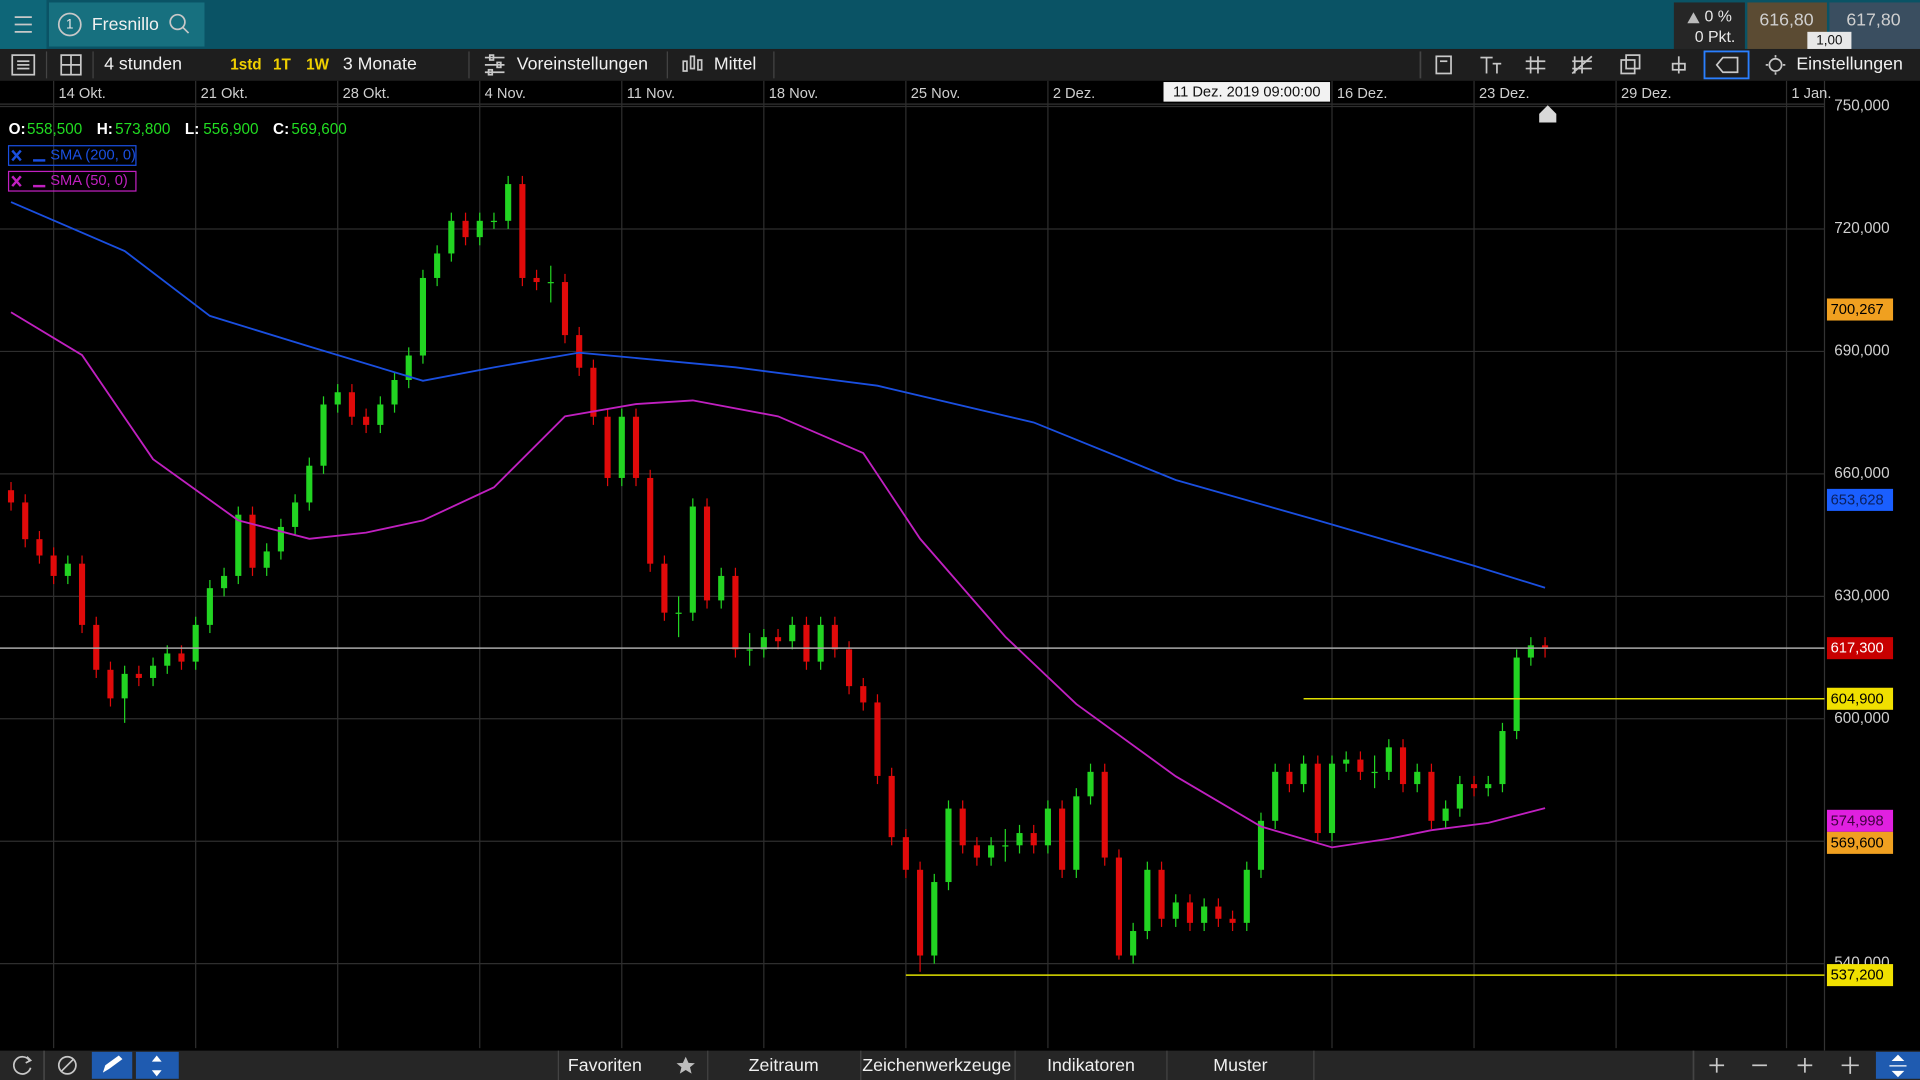 The height and width of the screenshot is (1080, 1920). I want to click on toolbar, so click(960, 64).